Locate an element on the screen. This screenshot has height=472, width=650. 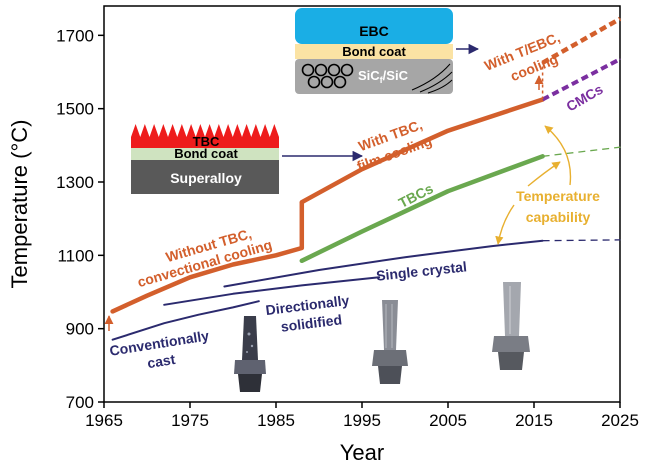
sic-layer is located at coordinates (374, 76).